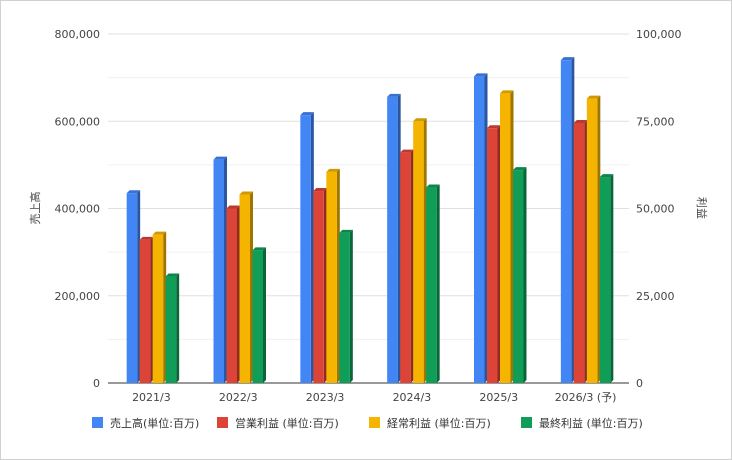 Image resolution: width=732 pixels, height=460 pixels. Describe the element at coordinates (154, 423) in the screenshot. I see `legend-label: 売上高(単位:百万)` at that location.